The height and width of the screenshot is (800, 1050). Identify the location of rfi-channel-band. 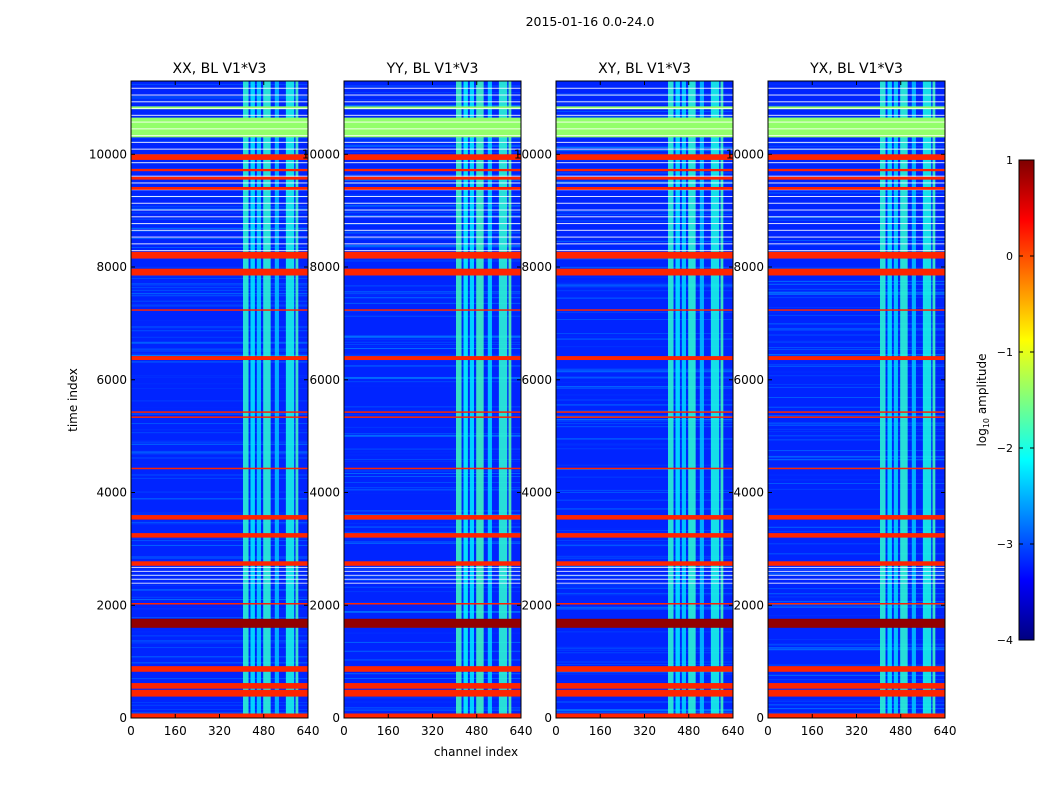
(471, 399).